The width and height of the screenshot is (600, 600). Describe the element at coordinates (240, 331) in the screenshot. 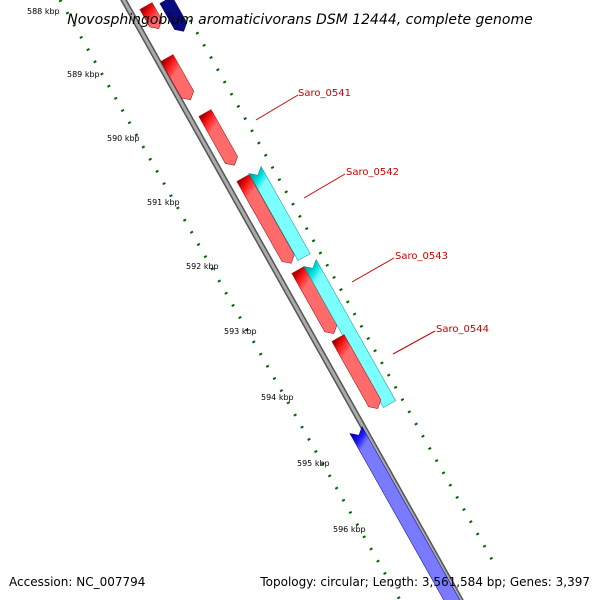

I see `scale-tick-593: 593 kbp` at that location.